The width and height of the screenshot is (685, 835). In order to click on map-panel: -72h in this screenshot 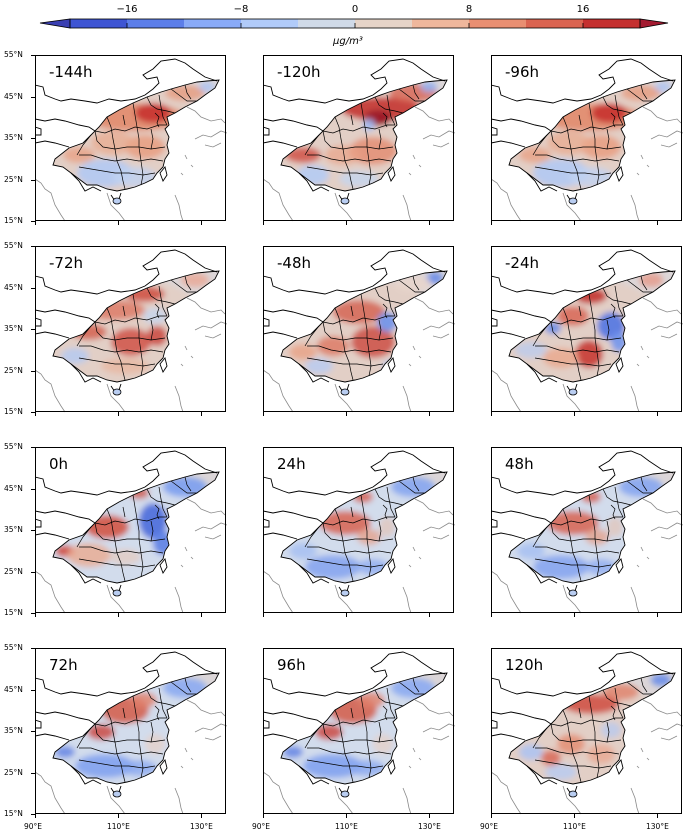, I will do `click(131, 329)`.